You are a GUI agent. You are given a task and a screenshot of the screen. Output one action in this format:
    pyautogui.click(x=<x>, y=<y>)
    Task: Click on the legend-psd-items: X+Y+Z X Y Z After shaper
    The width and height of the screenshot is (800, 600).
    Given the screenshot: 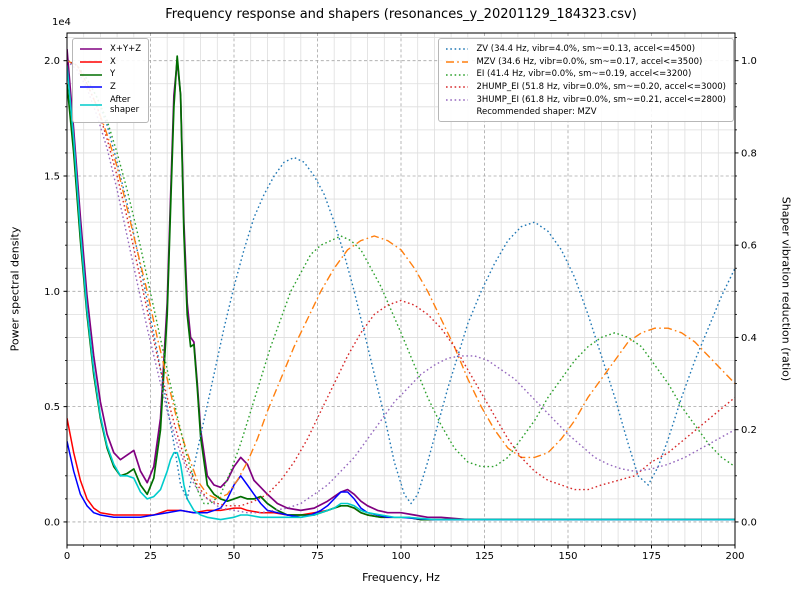 What is the action you would take?
    pyautogui.click(x=110, y=80)
    